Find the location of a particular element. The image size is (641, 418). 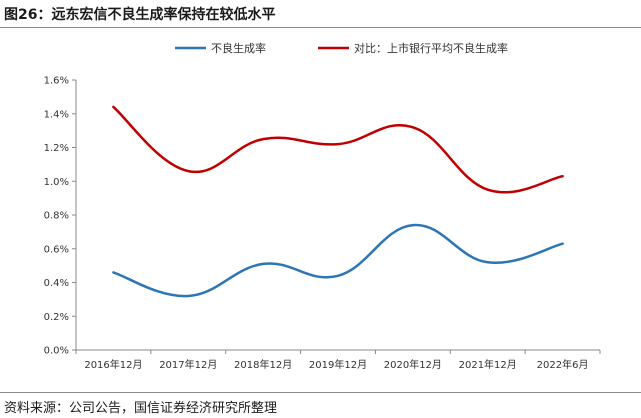

top-rule is located at coordinates (320, 27).